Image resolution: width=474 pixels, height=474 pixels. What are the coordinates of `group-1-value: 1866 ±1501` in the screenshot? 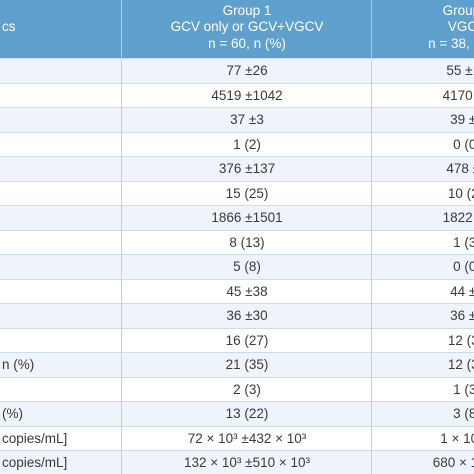 It's located at (247, 217).